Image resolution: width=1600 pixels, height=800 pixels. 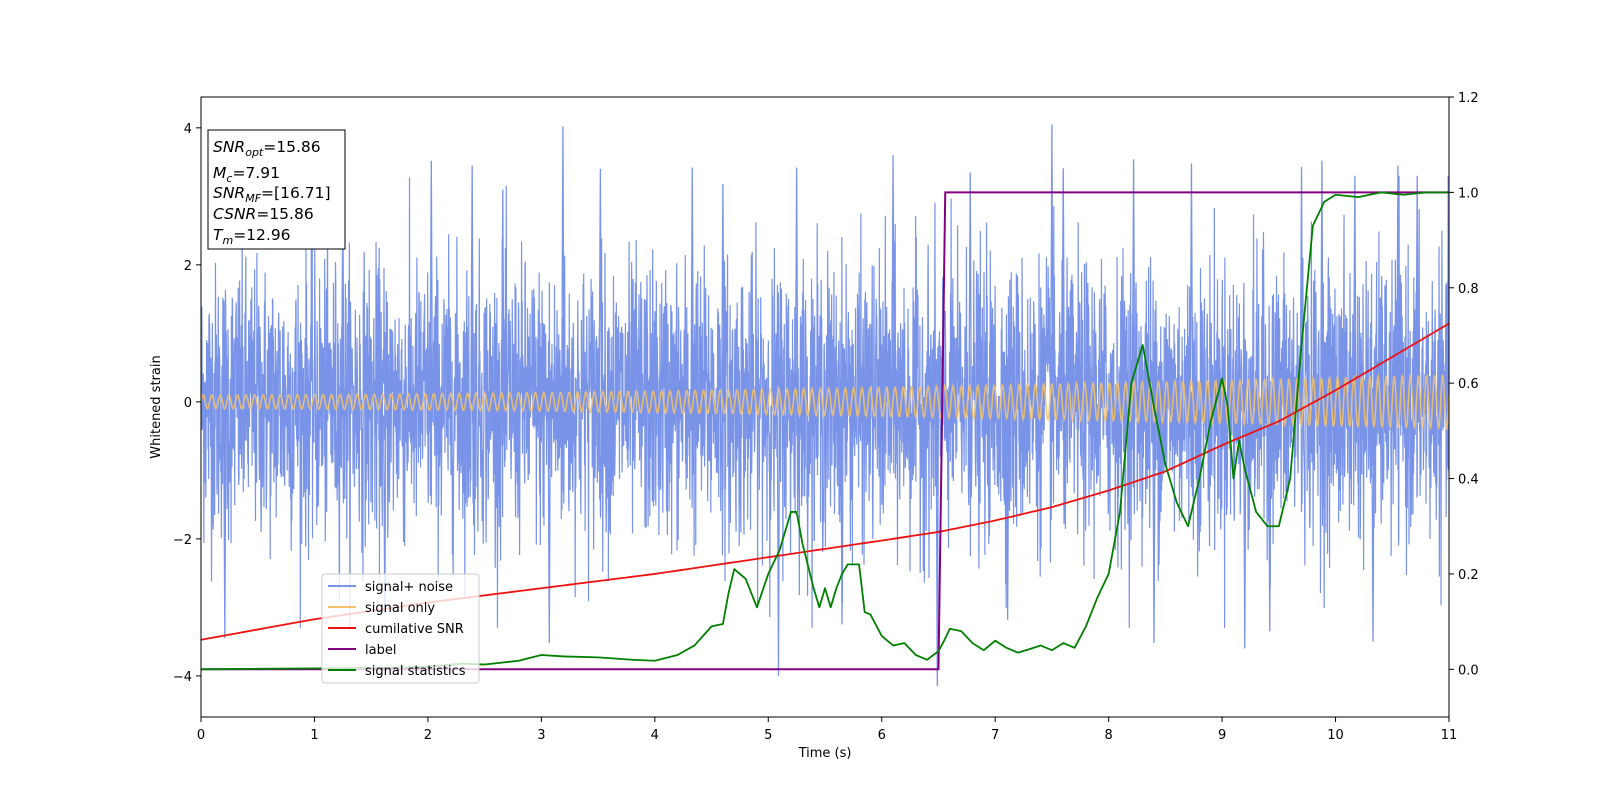 What do you see at coordinates (415, 671) in the screenshot?
I see `legend-entry-label: signal statistics` at bounding box center [415, 671].